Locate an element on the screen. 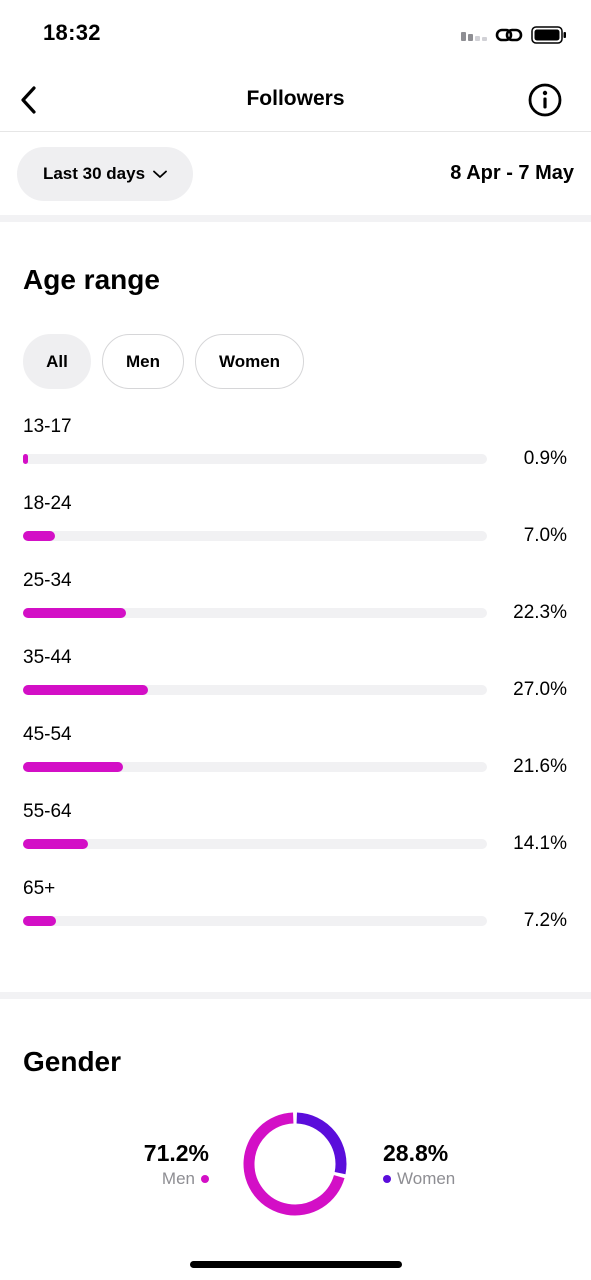  age-label: 18-24 is located at coordinates (47, 503).